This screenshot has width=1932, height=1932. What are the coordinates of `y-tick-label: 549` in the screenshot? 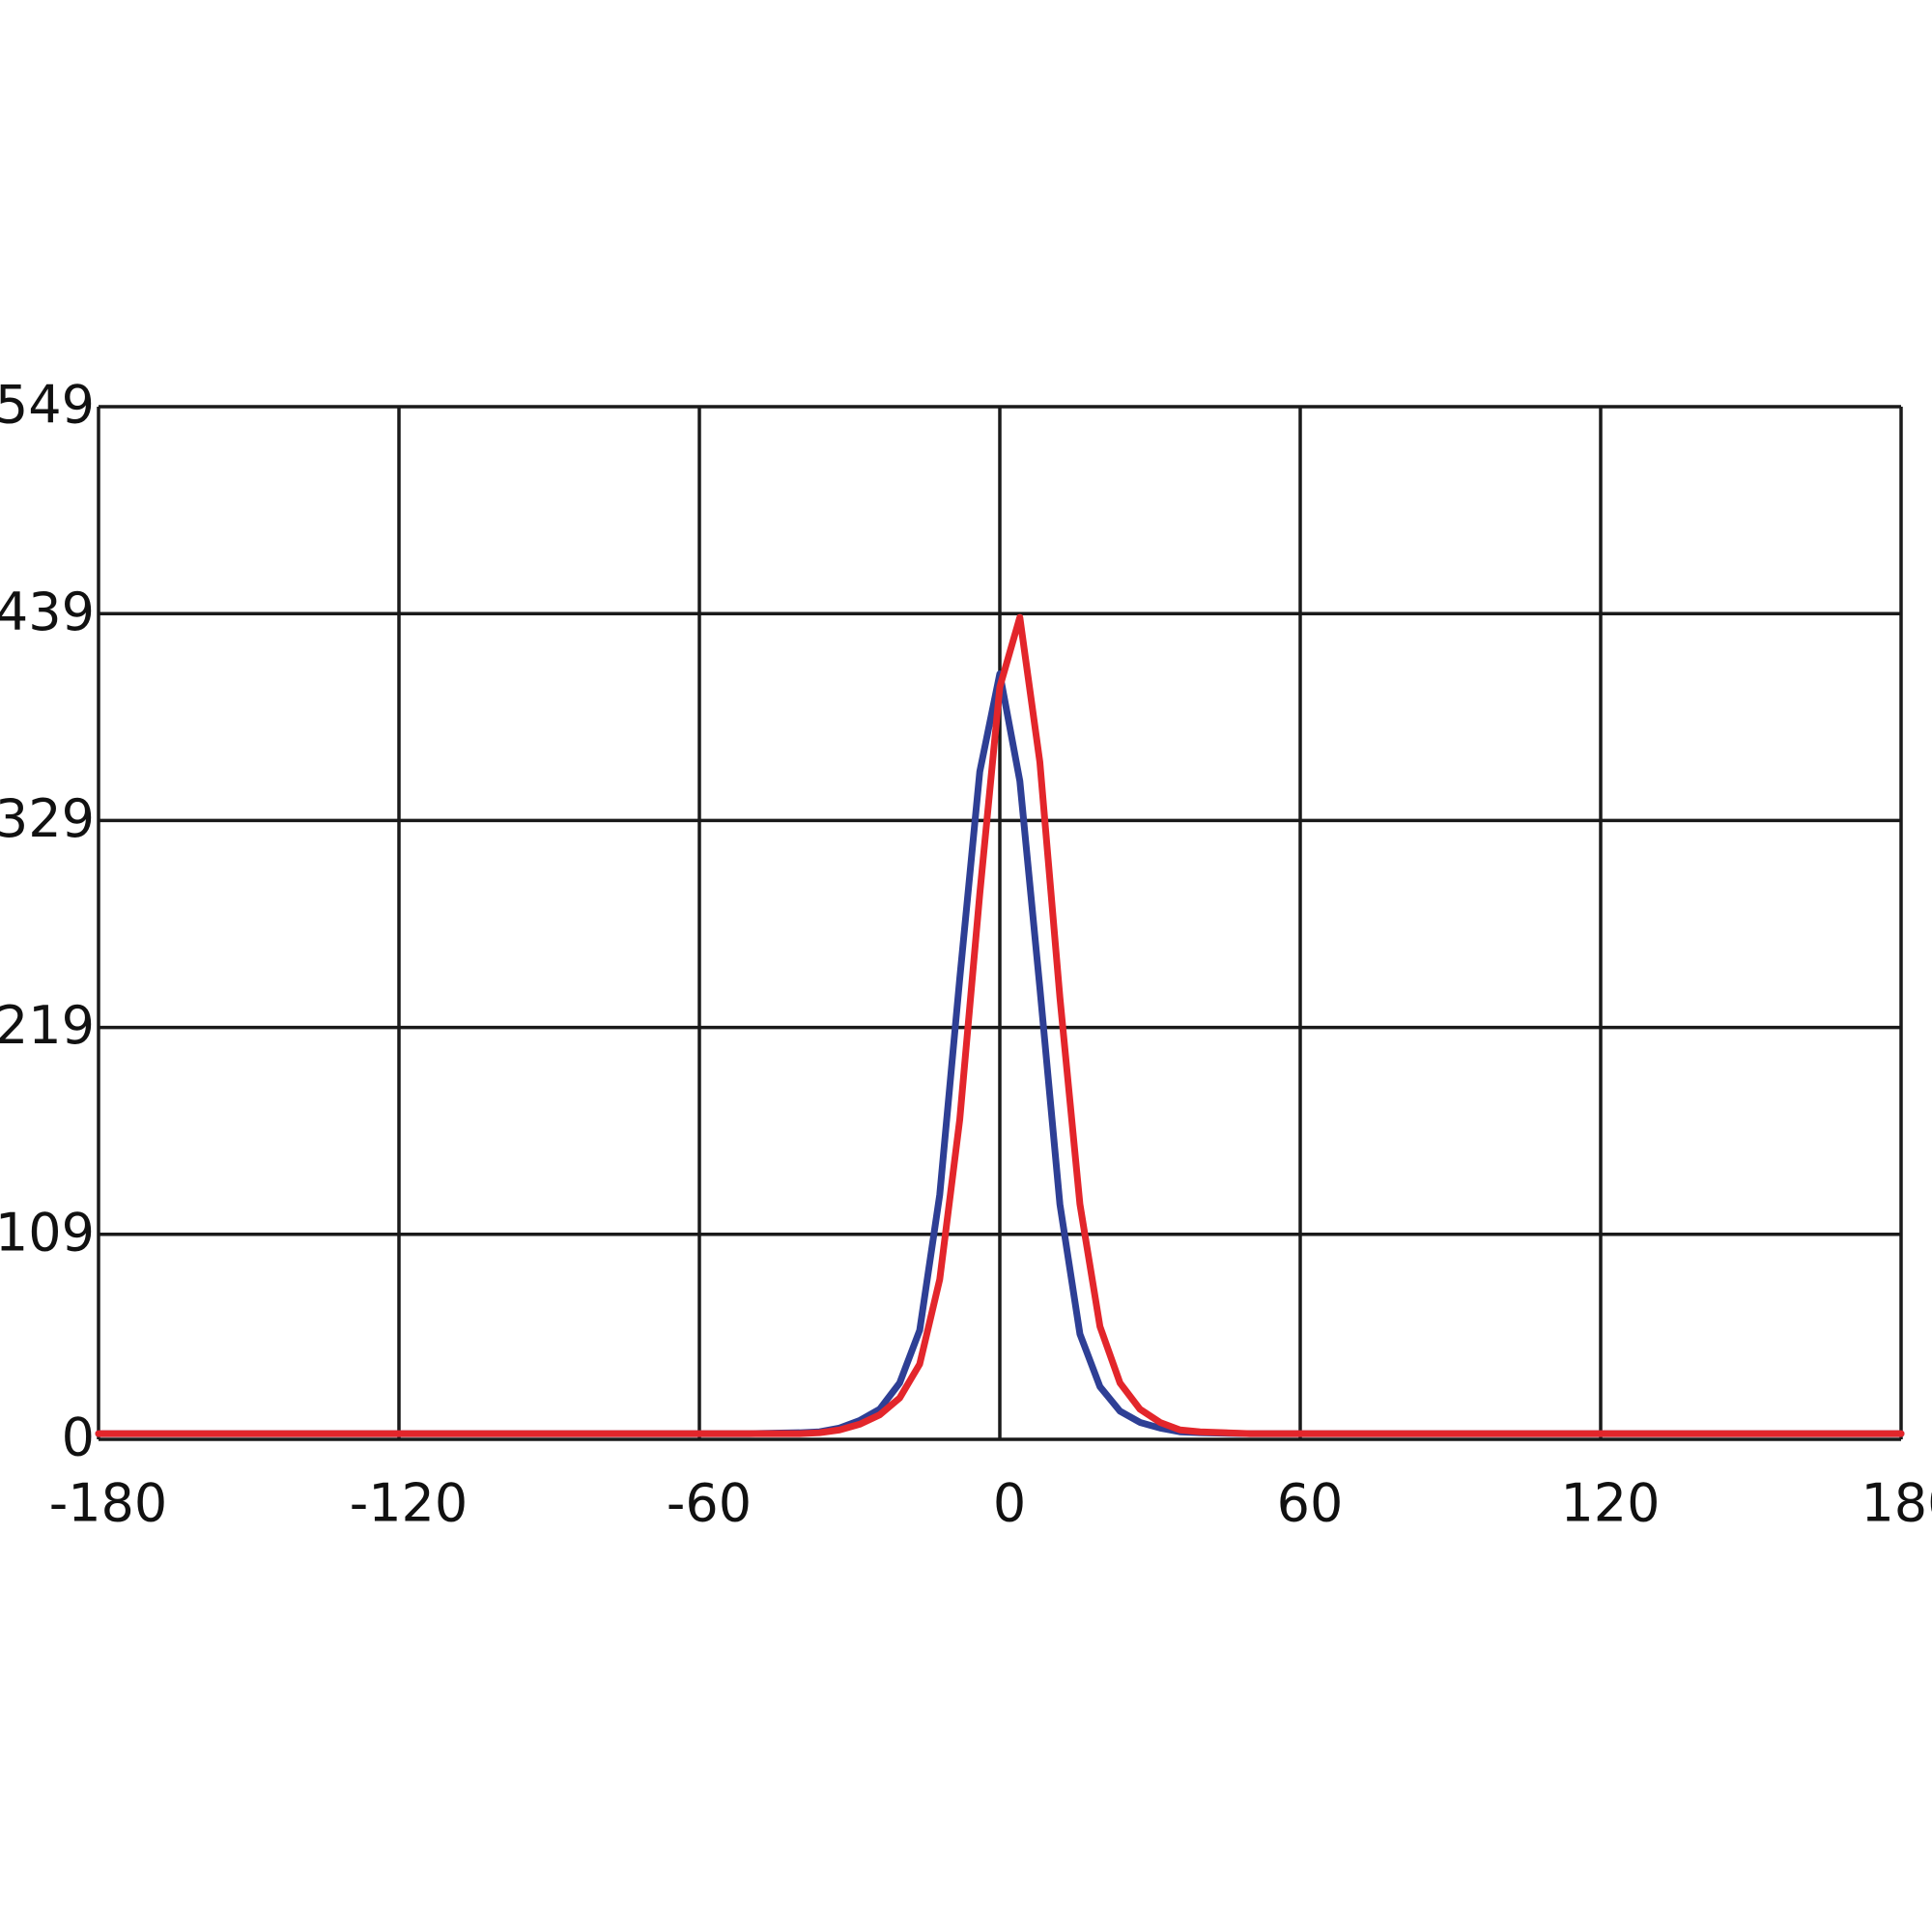 It's located at (47, 405).